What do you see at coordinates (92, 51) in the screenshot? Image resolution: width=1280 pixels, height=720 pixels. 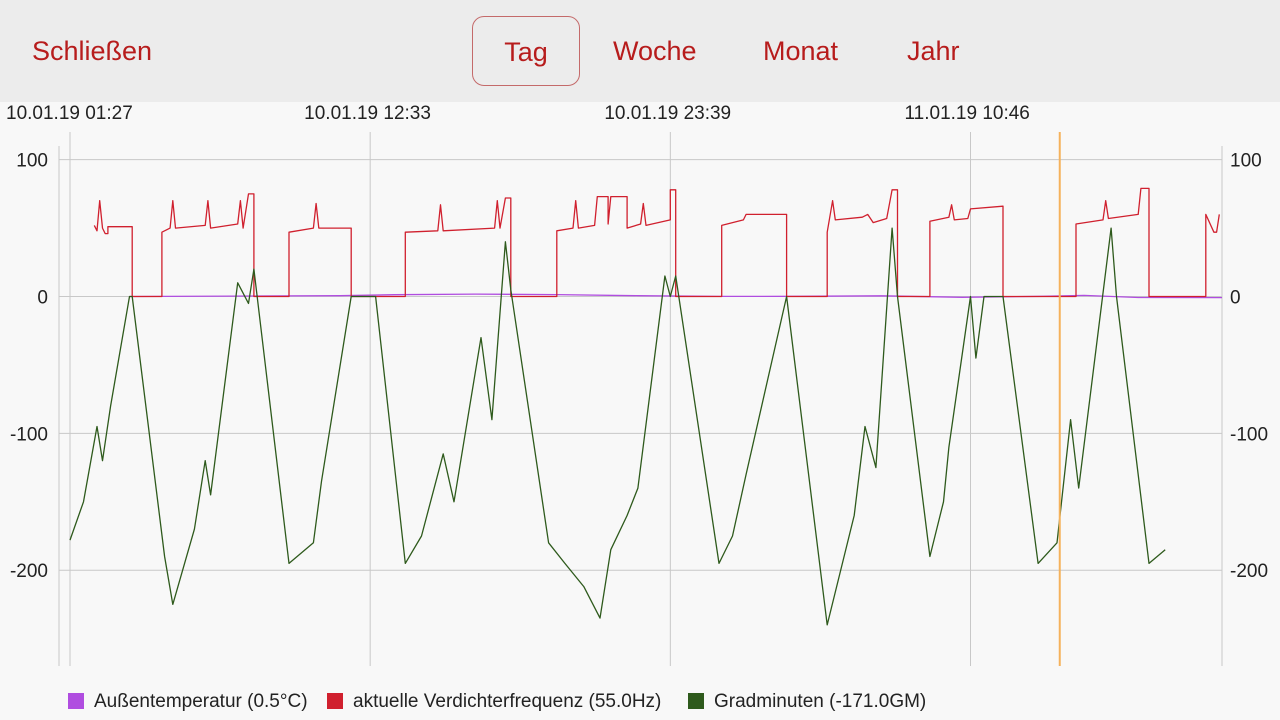 I see `close-button: Schließen` at bounding box center [92, 51].